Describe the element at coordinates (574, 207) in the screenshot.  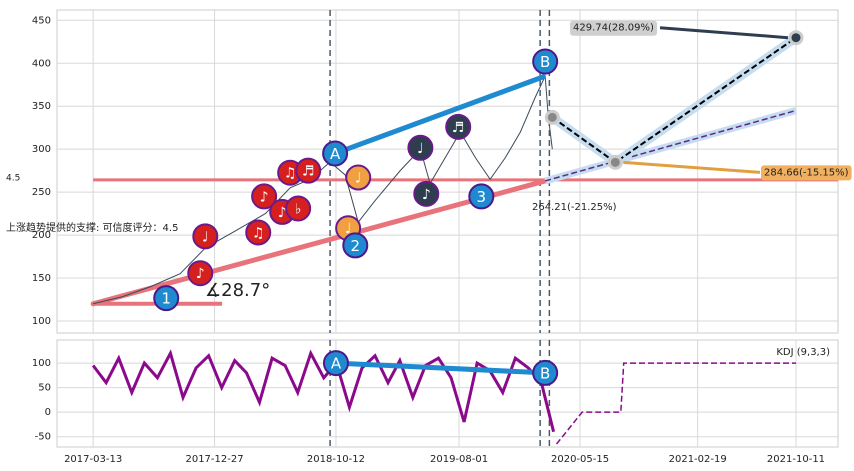
I see `level-label: 264.21(-21.25%)` at that location.